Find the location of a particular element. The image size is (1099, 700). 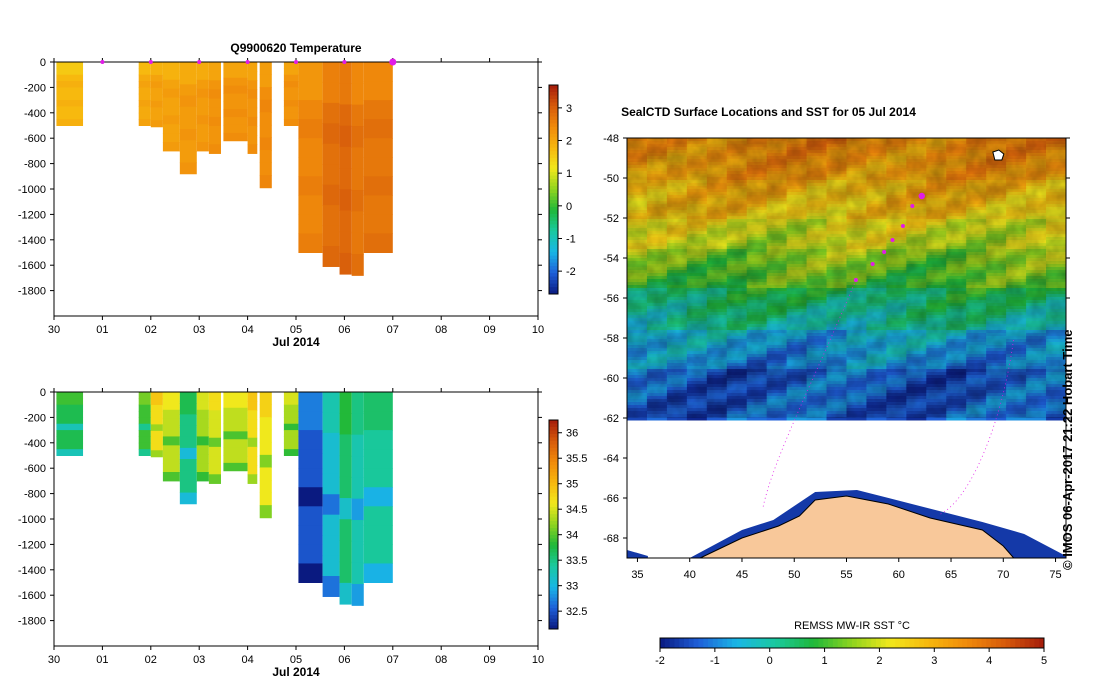

y-tick-label: -800 is located at coordinates (35, 165).